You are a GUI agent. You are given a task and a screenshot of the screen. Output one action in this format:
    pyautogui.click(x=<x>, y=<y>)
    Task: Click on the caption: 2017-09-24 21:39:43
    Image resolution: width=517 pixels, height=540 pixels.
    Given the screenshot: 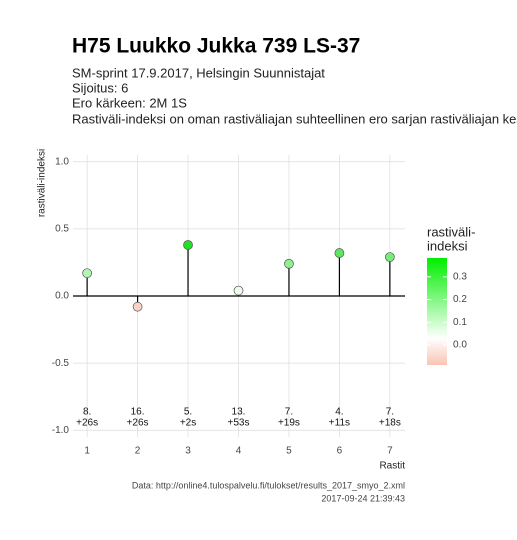 What is the action you would take?
    pyautogui.click(x=363, y=498)
    